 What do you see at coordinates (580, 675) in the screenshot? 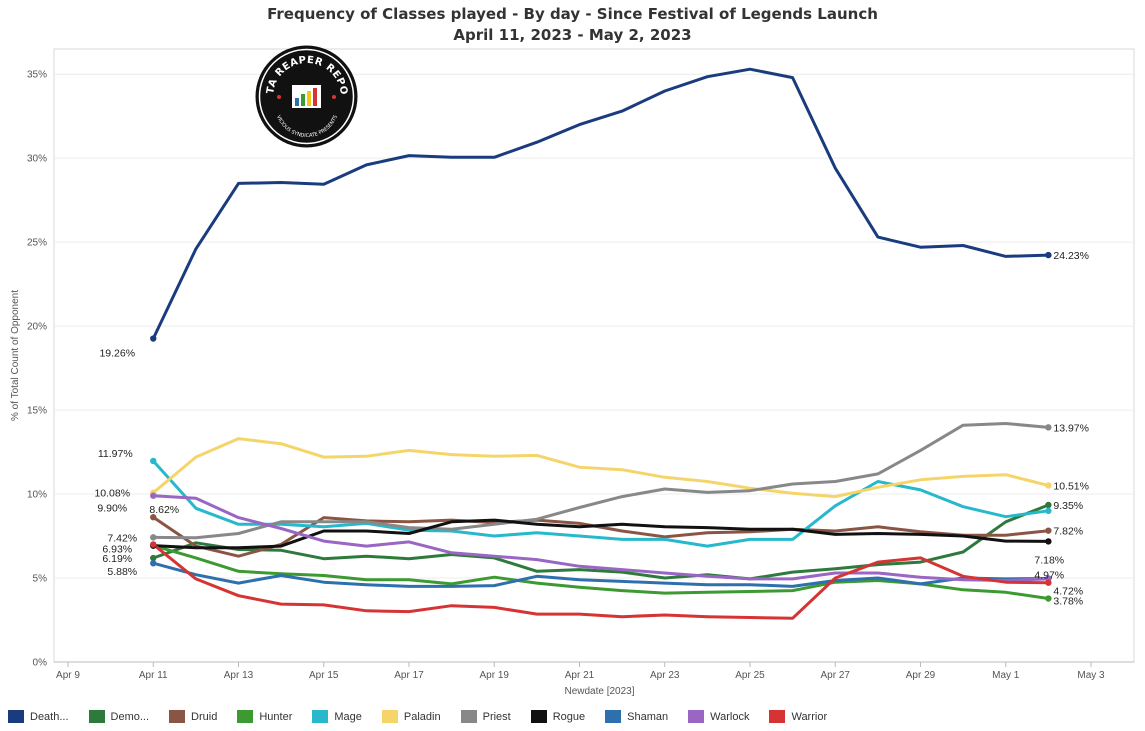
I see `x-tick-label: Apr 21` at bounding box center [580, 675].